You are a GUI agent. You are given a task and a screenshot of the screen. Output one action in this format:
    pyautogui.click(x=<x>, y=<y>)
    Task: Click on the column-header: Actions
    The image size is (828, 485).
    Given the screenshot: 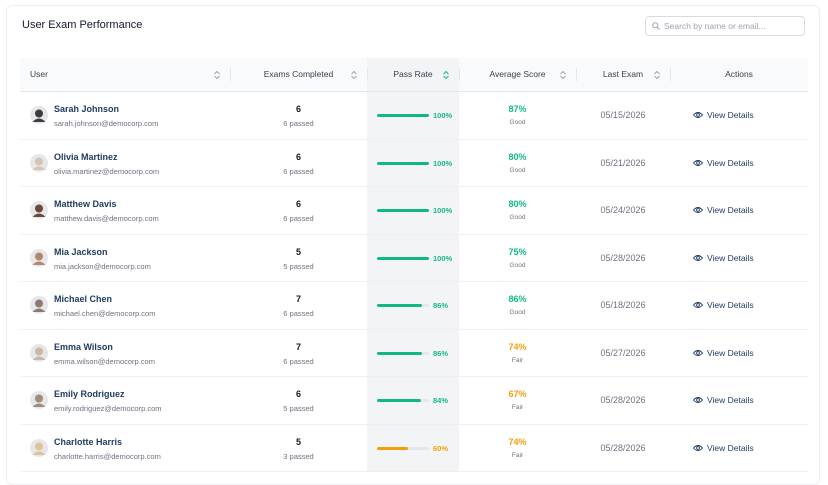 What is the action you would take?
    pyautogui.click(x=739, y=74)
    